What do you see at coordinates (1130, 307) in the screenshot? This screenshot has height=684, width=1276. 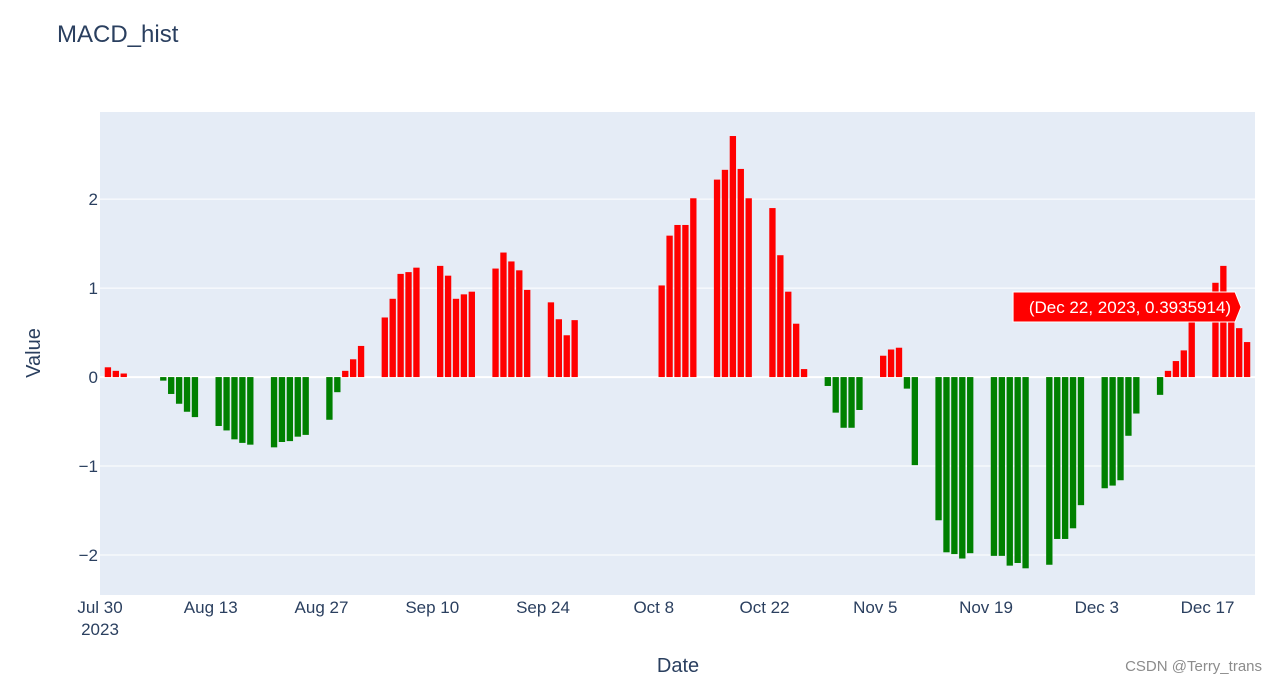 I see `hover-tooltip-text: (Dec 22, 2023, 0.3935914)` at bounding box center [1130, 307].